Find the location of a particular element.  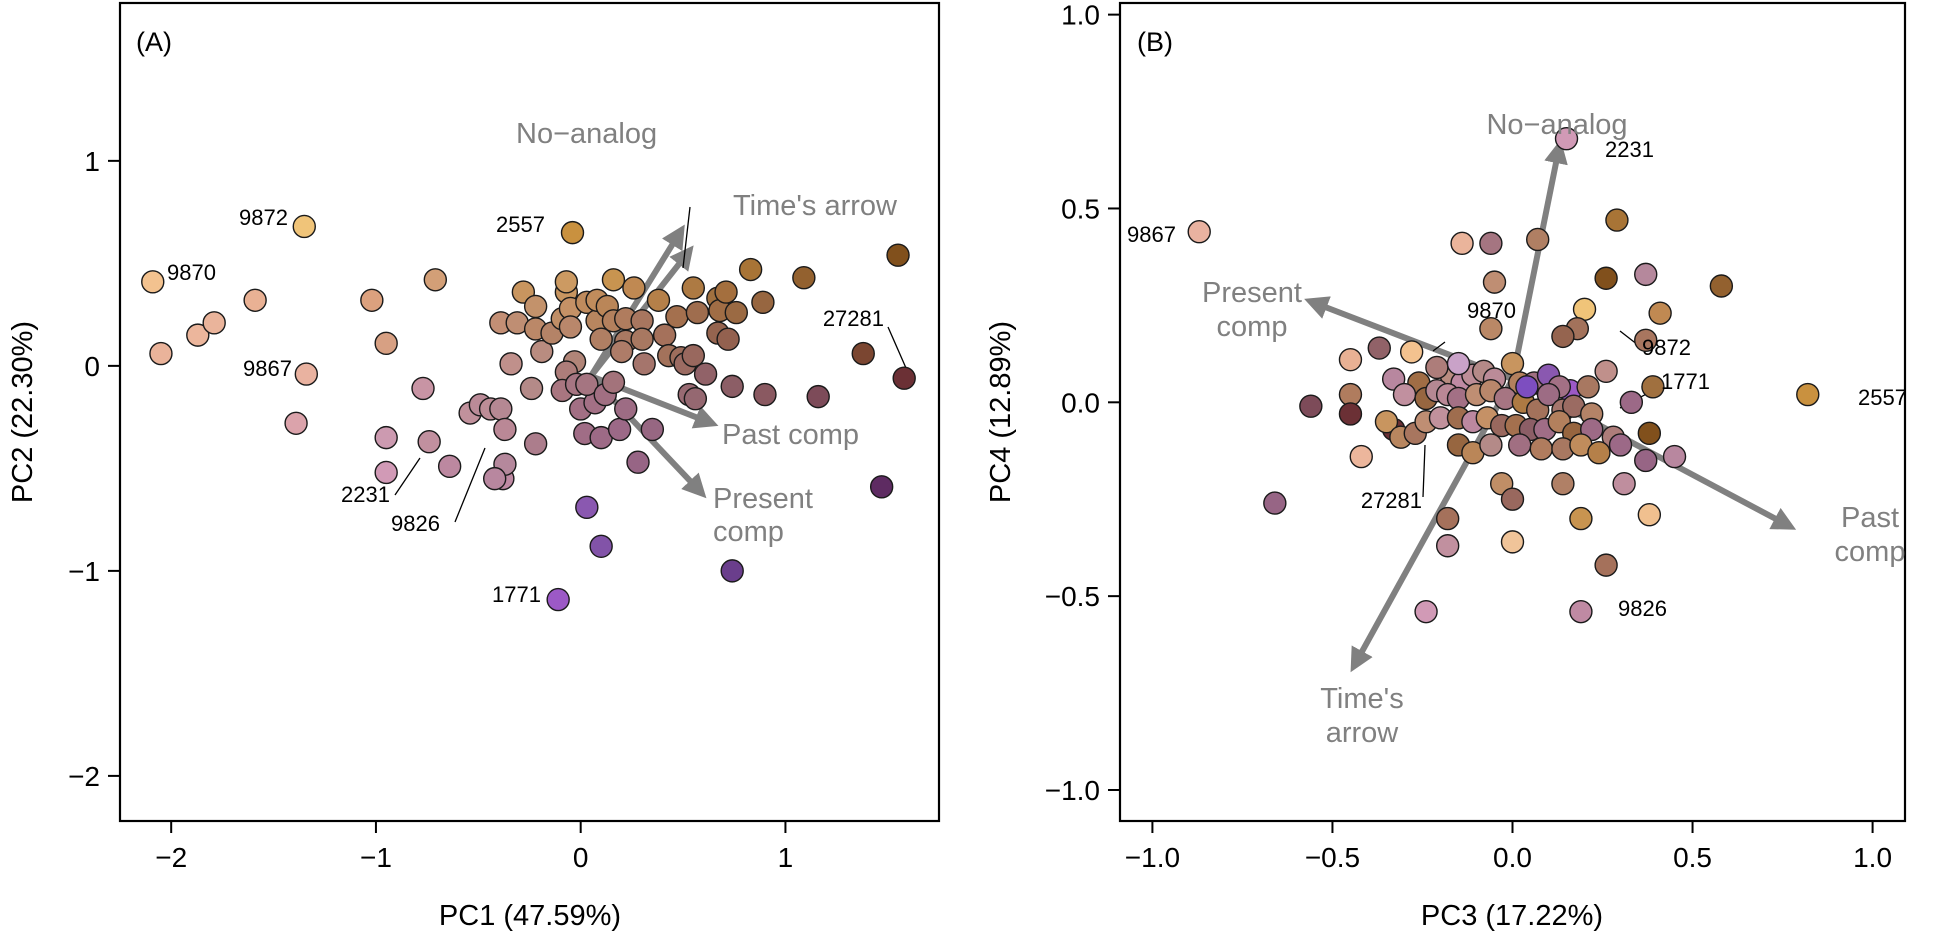

y-axis-label: PC4 (12.89%) is located at coordinates (1001, 412).